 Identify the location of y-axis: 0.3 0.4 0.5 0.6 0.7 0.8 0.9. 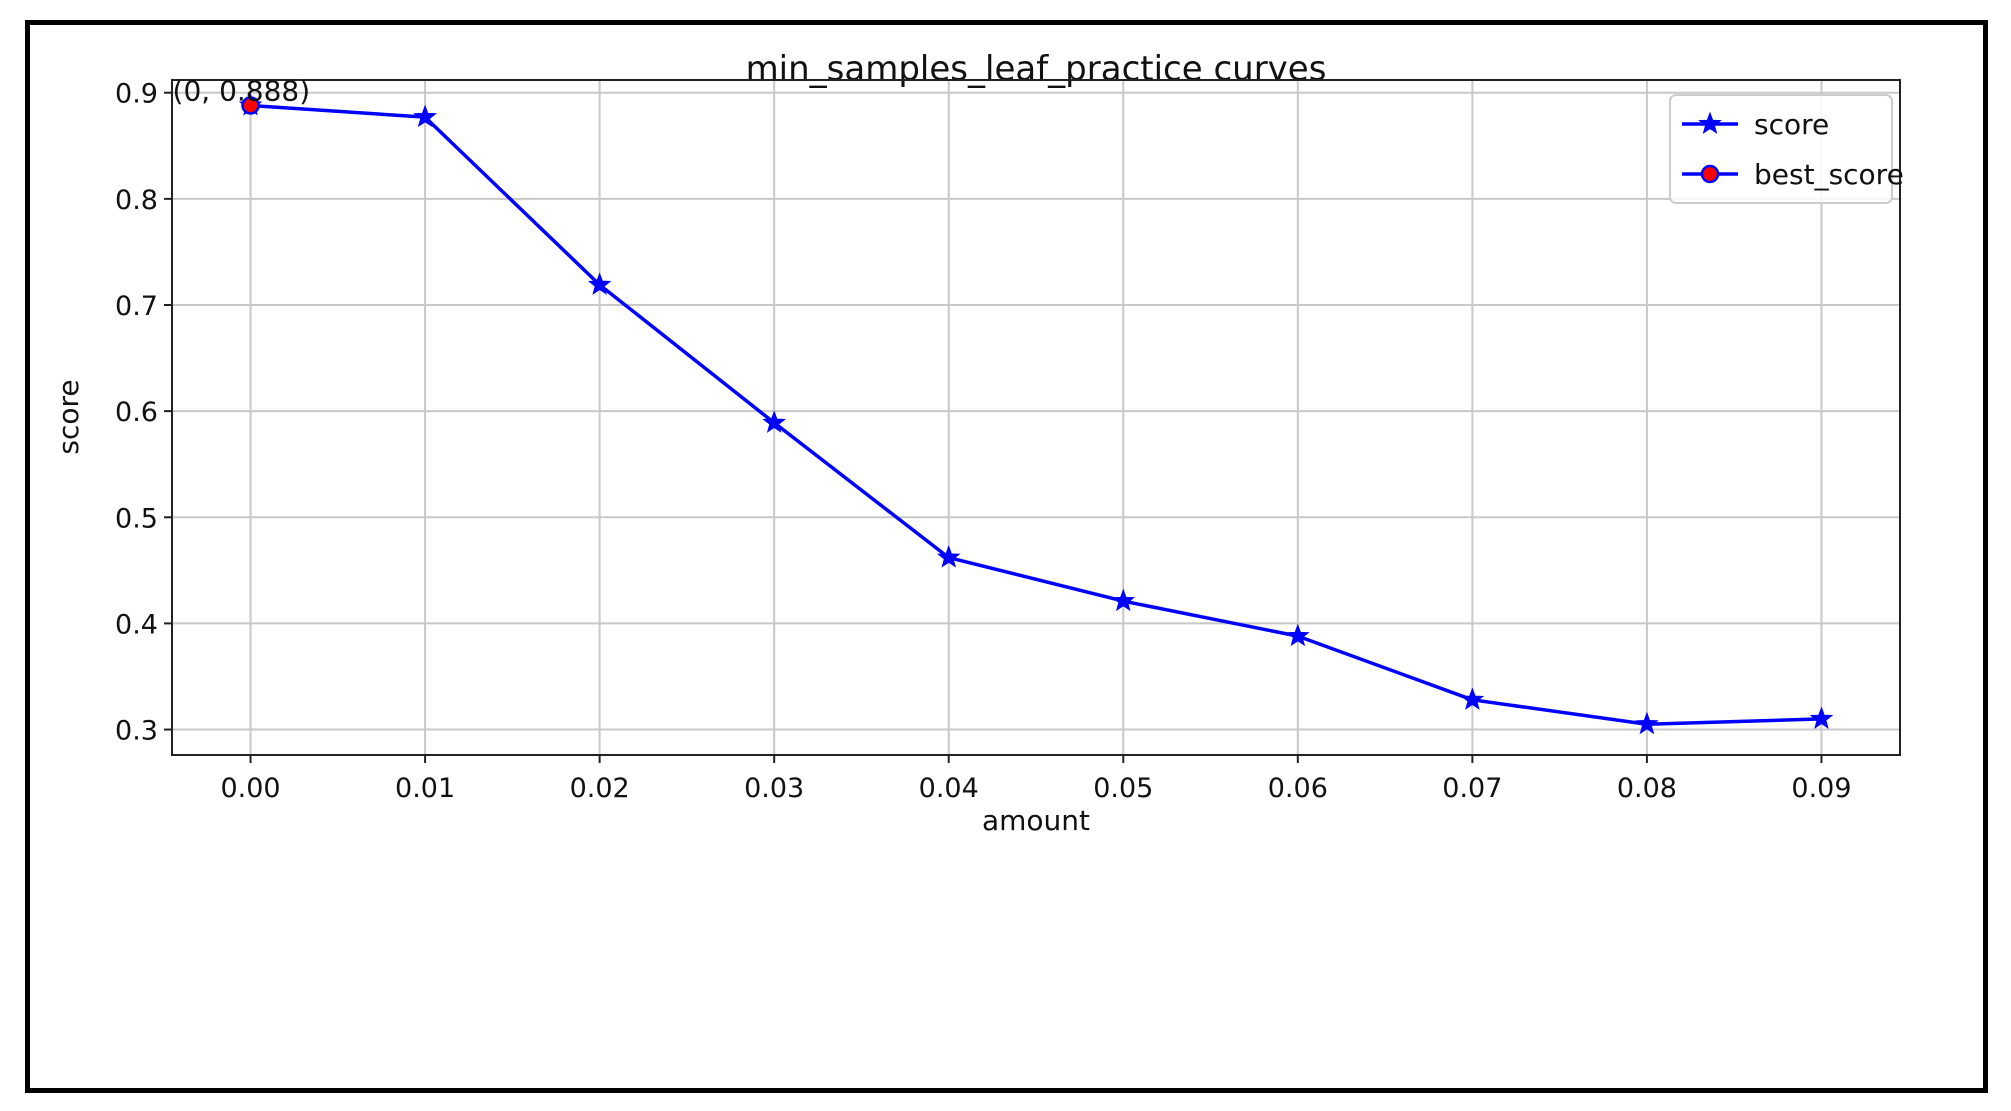
(143, 413).